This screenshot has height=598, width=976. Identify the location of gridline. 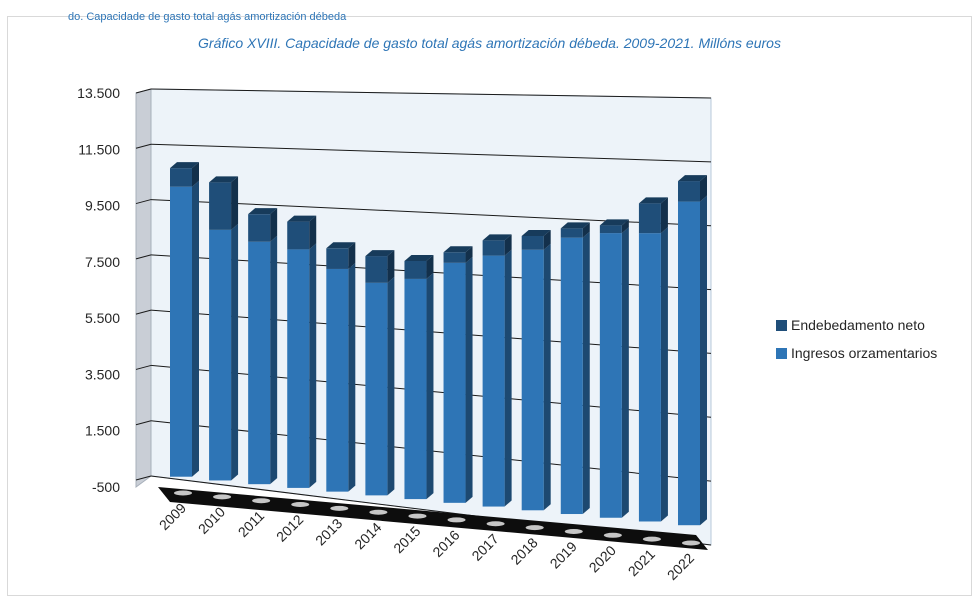
(431, 153).